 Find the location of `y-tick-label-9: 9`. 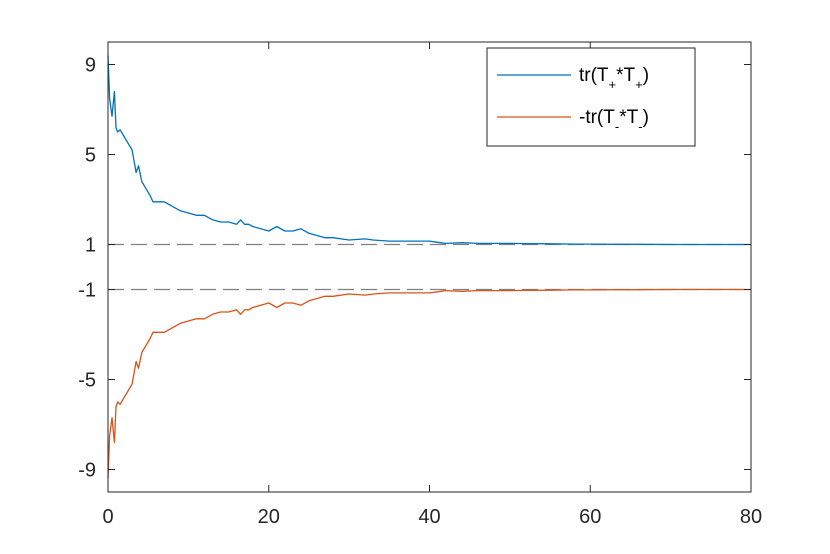

y-tick-label-9: 9 is located at coordinates (90, 66).